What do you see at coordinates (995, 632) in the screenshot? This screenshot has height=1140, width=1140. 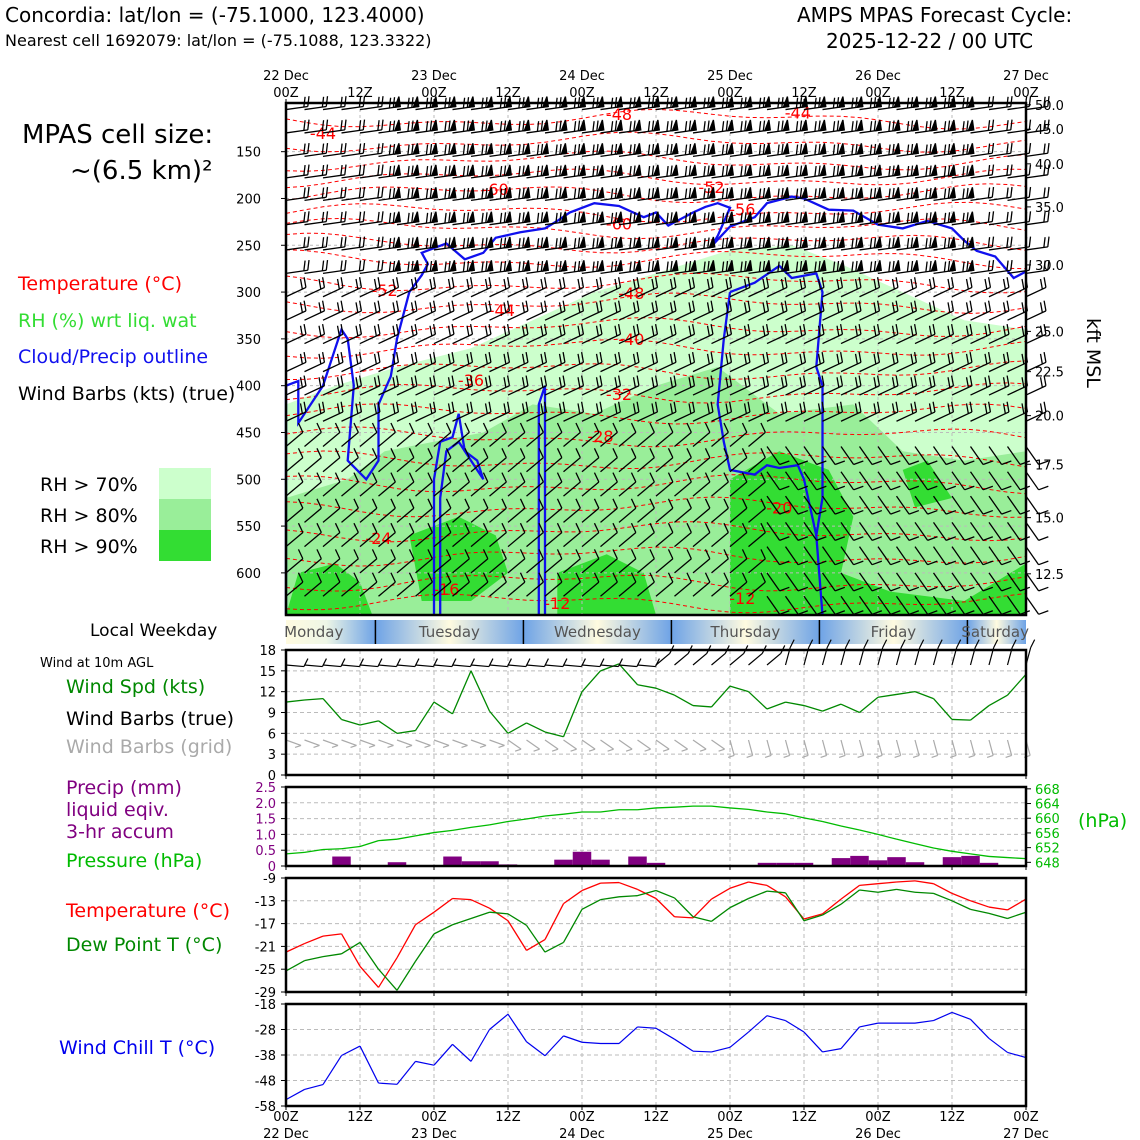 I see `weekday-name: Saturday` at bounding box center [995, 632].